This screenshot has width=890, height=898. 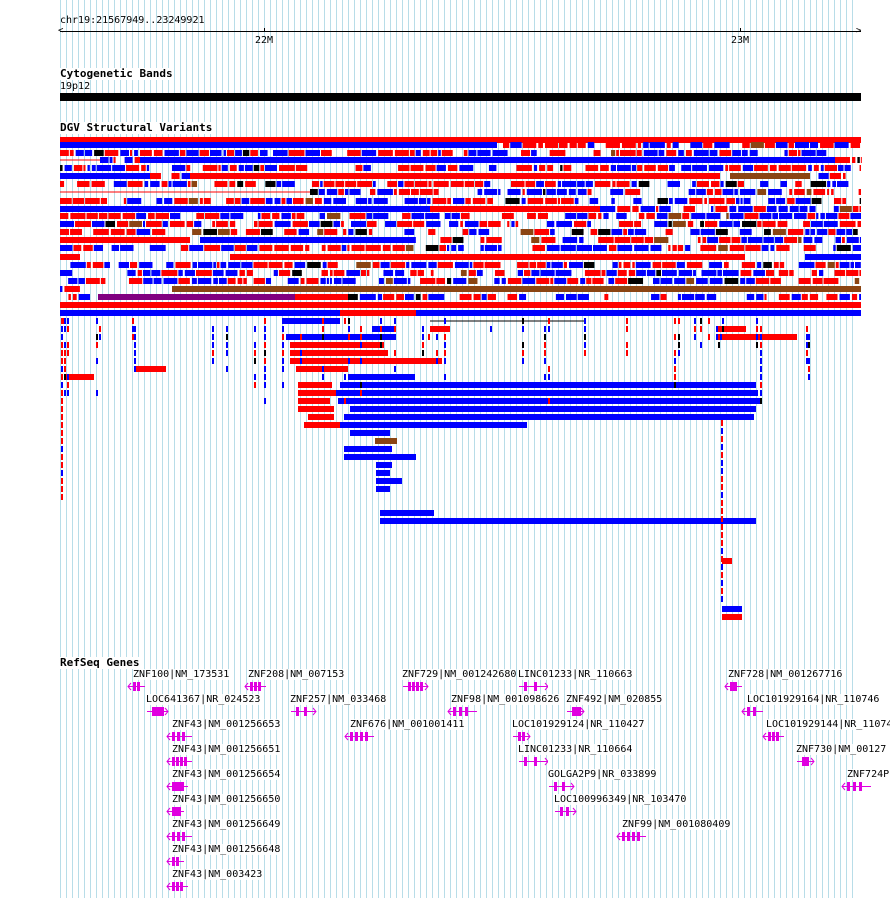 What do you see at coordinates (181, 811) in the screenshot?
I see `gene-minus-strand-icon` at bounding box center [181, 811].